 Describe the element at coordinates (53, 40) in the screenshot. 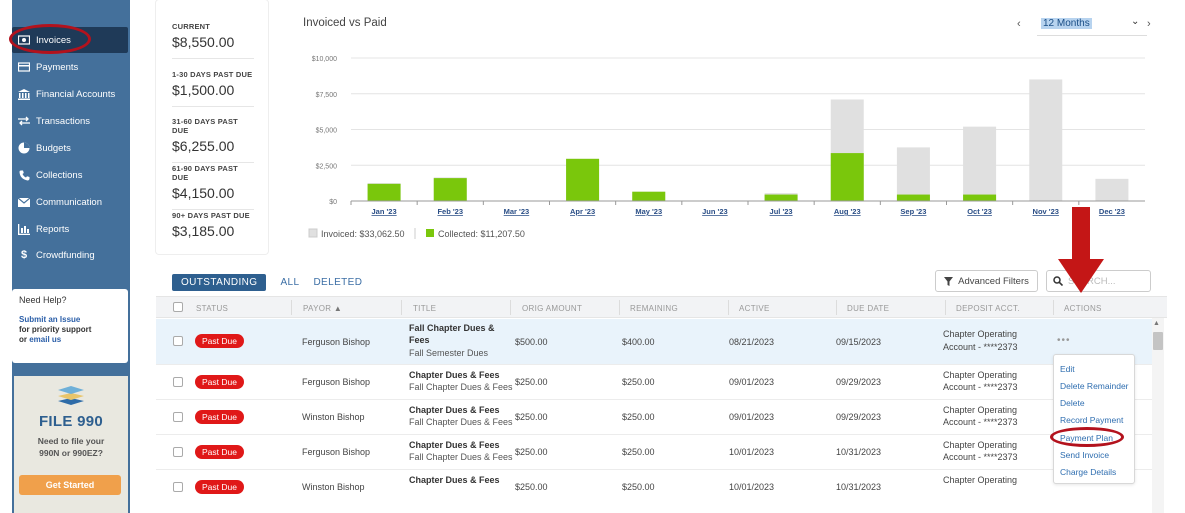

I see `sidebar-item-label: Invoices` at that location.